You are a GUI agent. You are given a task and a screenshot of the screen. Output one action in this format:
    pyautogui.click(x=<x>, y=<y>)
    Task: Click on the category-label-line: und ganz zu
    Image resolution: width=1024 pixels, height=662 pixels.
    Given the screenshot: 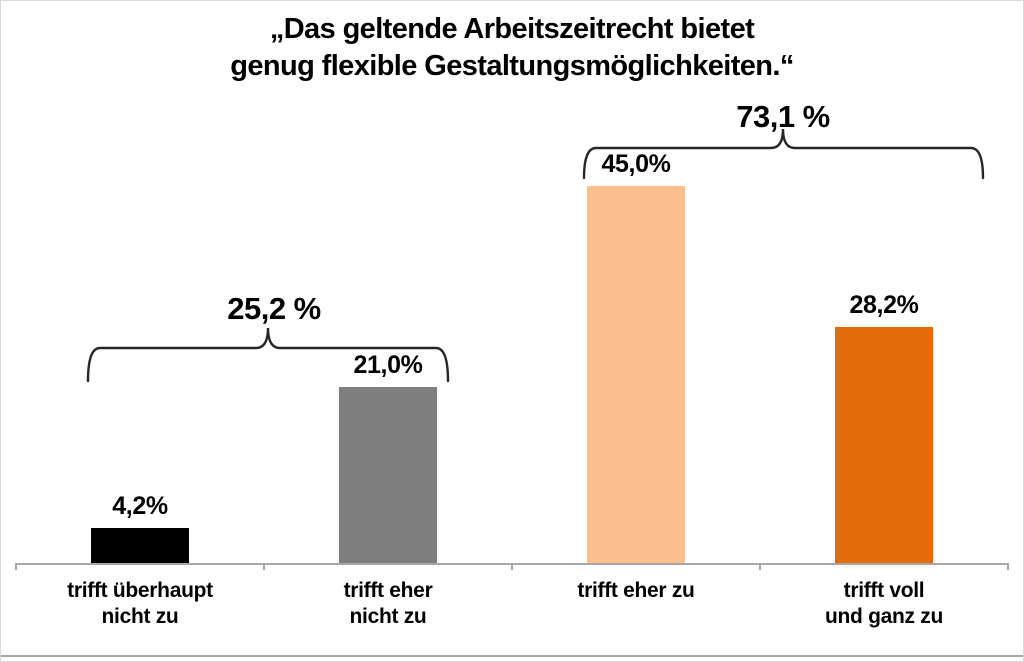 What is the action you would take?
    pyautogui.click(x=883, y=616)
    